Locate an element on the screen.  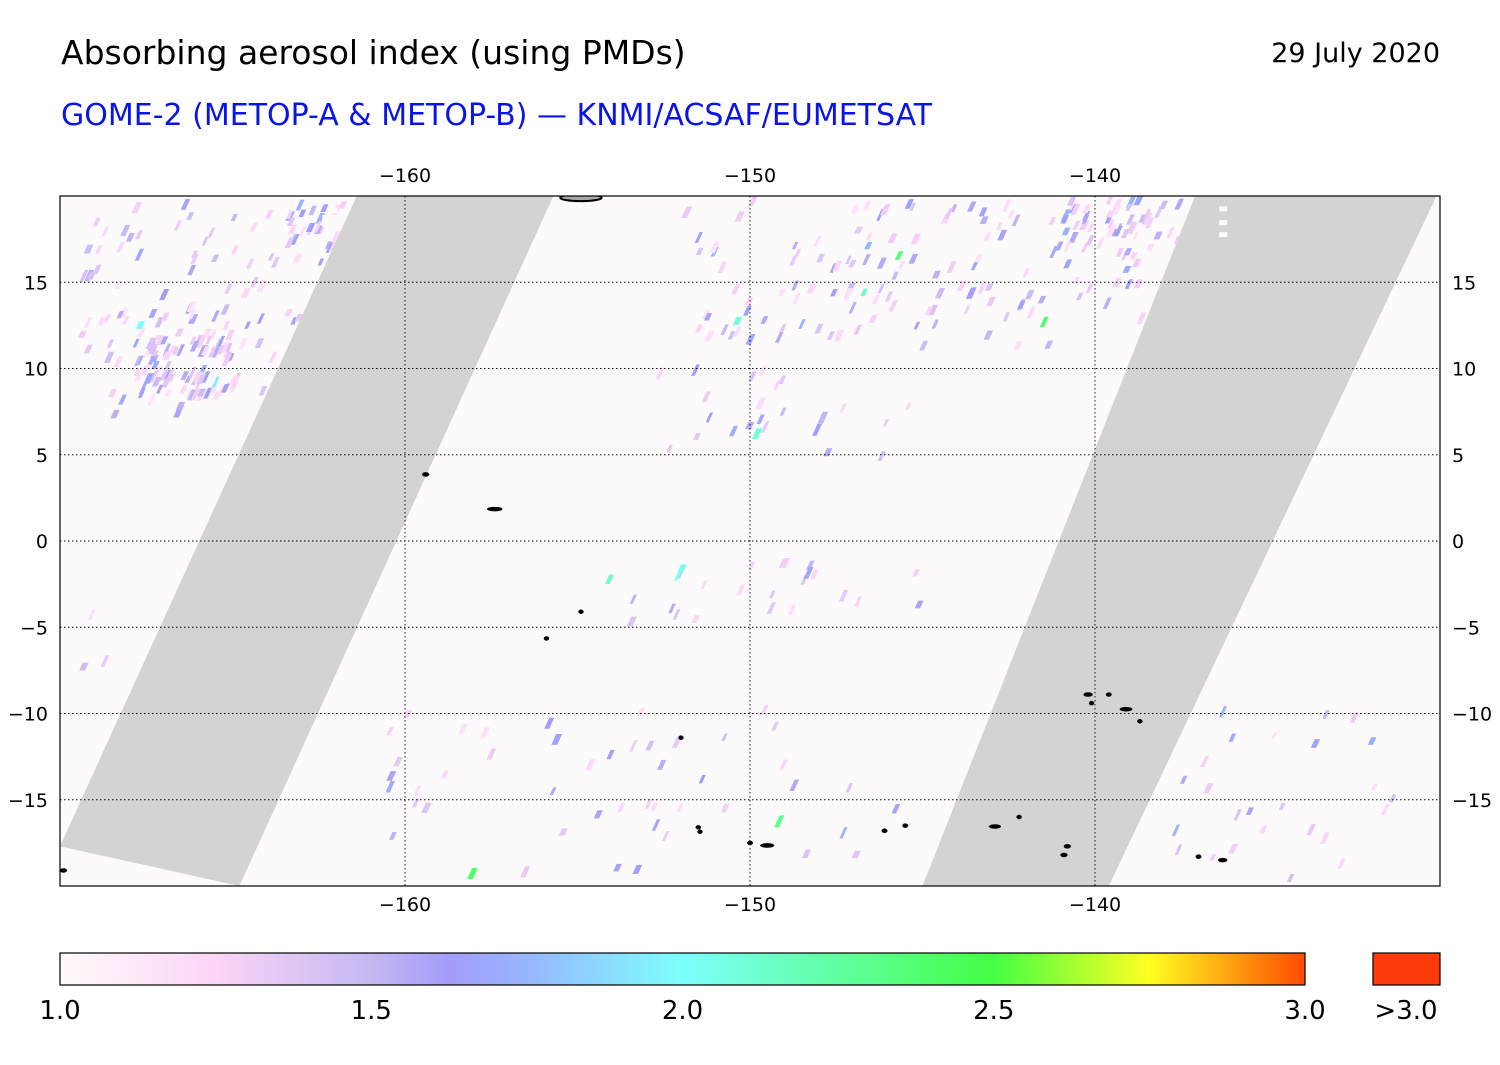
island-ua-huka is located at coordinates (1108, 694).